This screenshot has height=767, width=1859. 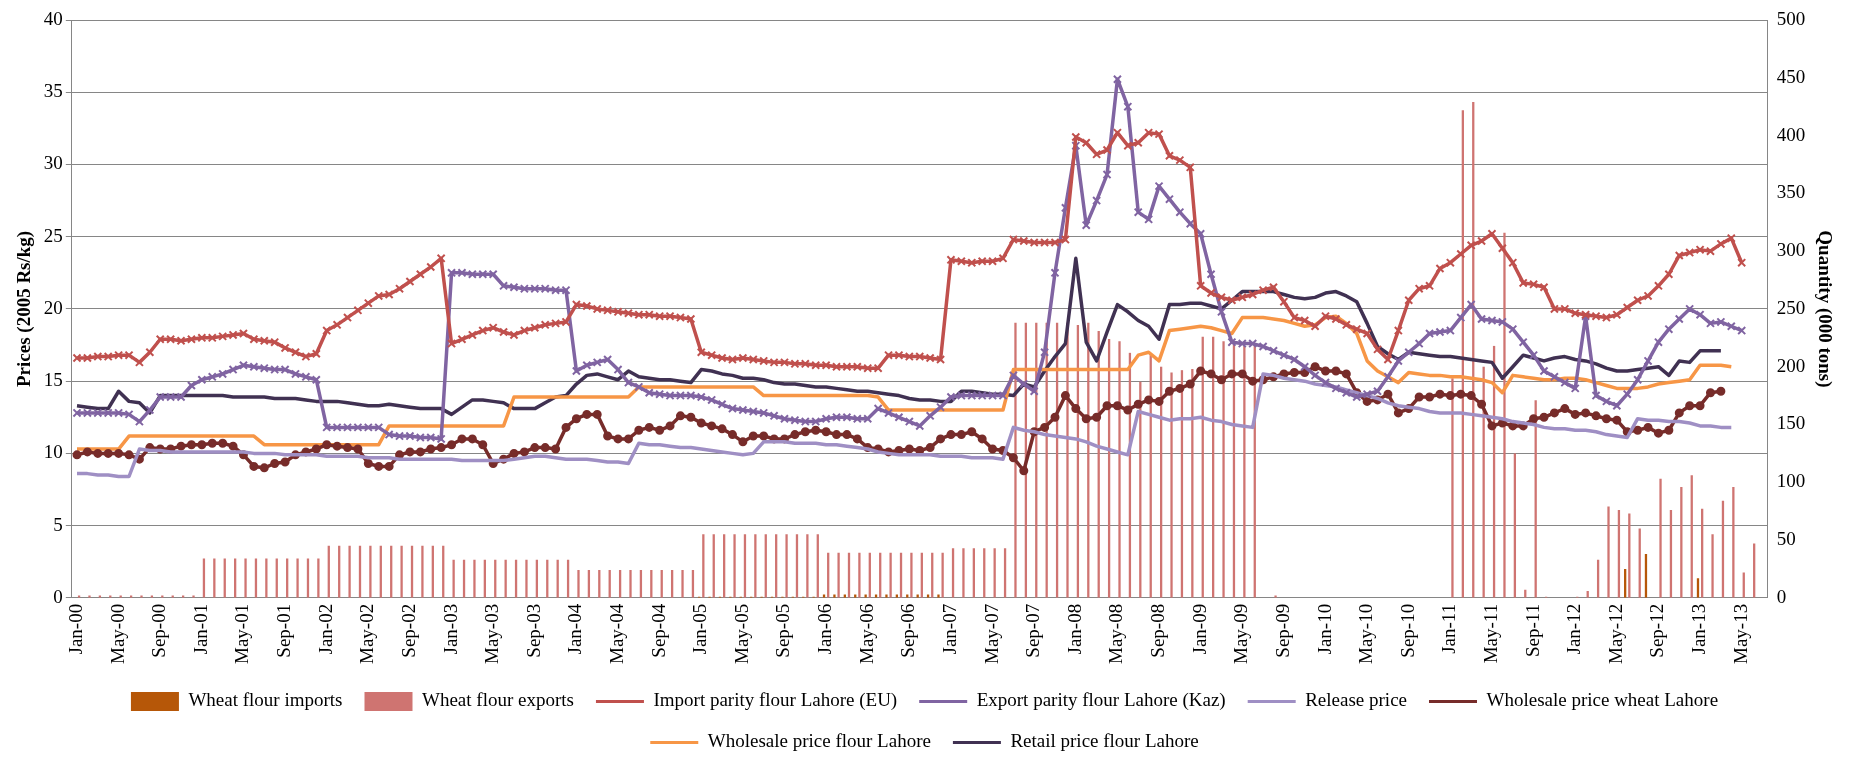 I want to click on legend-label: Wheat flour imports, so click(x=265, y=700).